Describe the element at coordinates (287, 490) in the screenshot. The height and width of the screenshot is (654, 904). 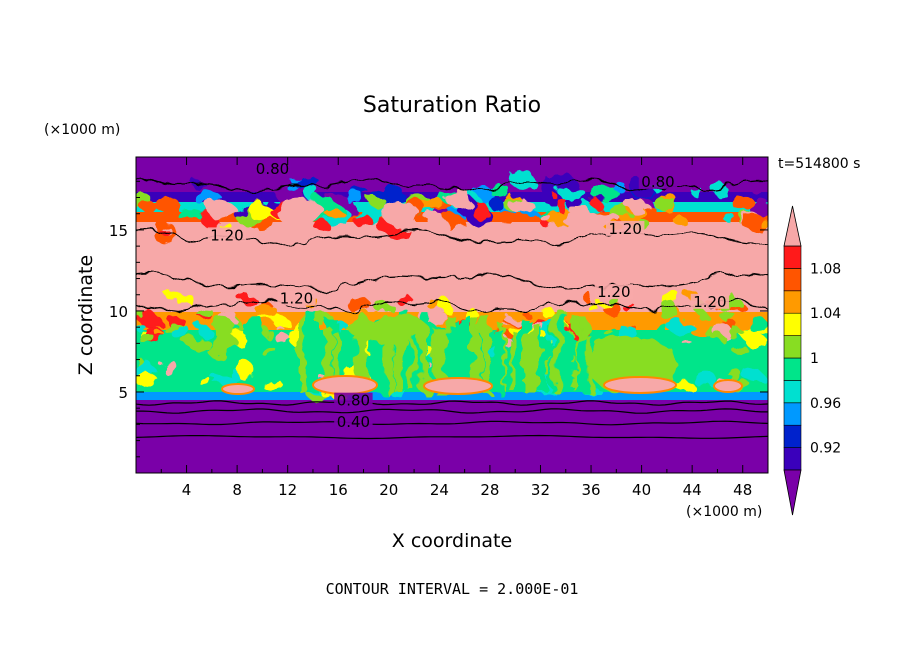
I see `x-tick-label: 12` at that location.